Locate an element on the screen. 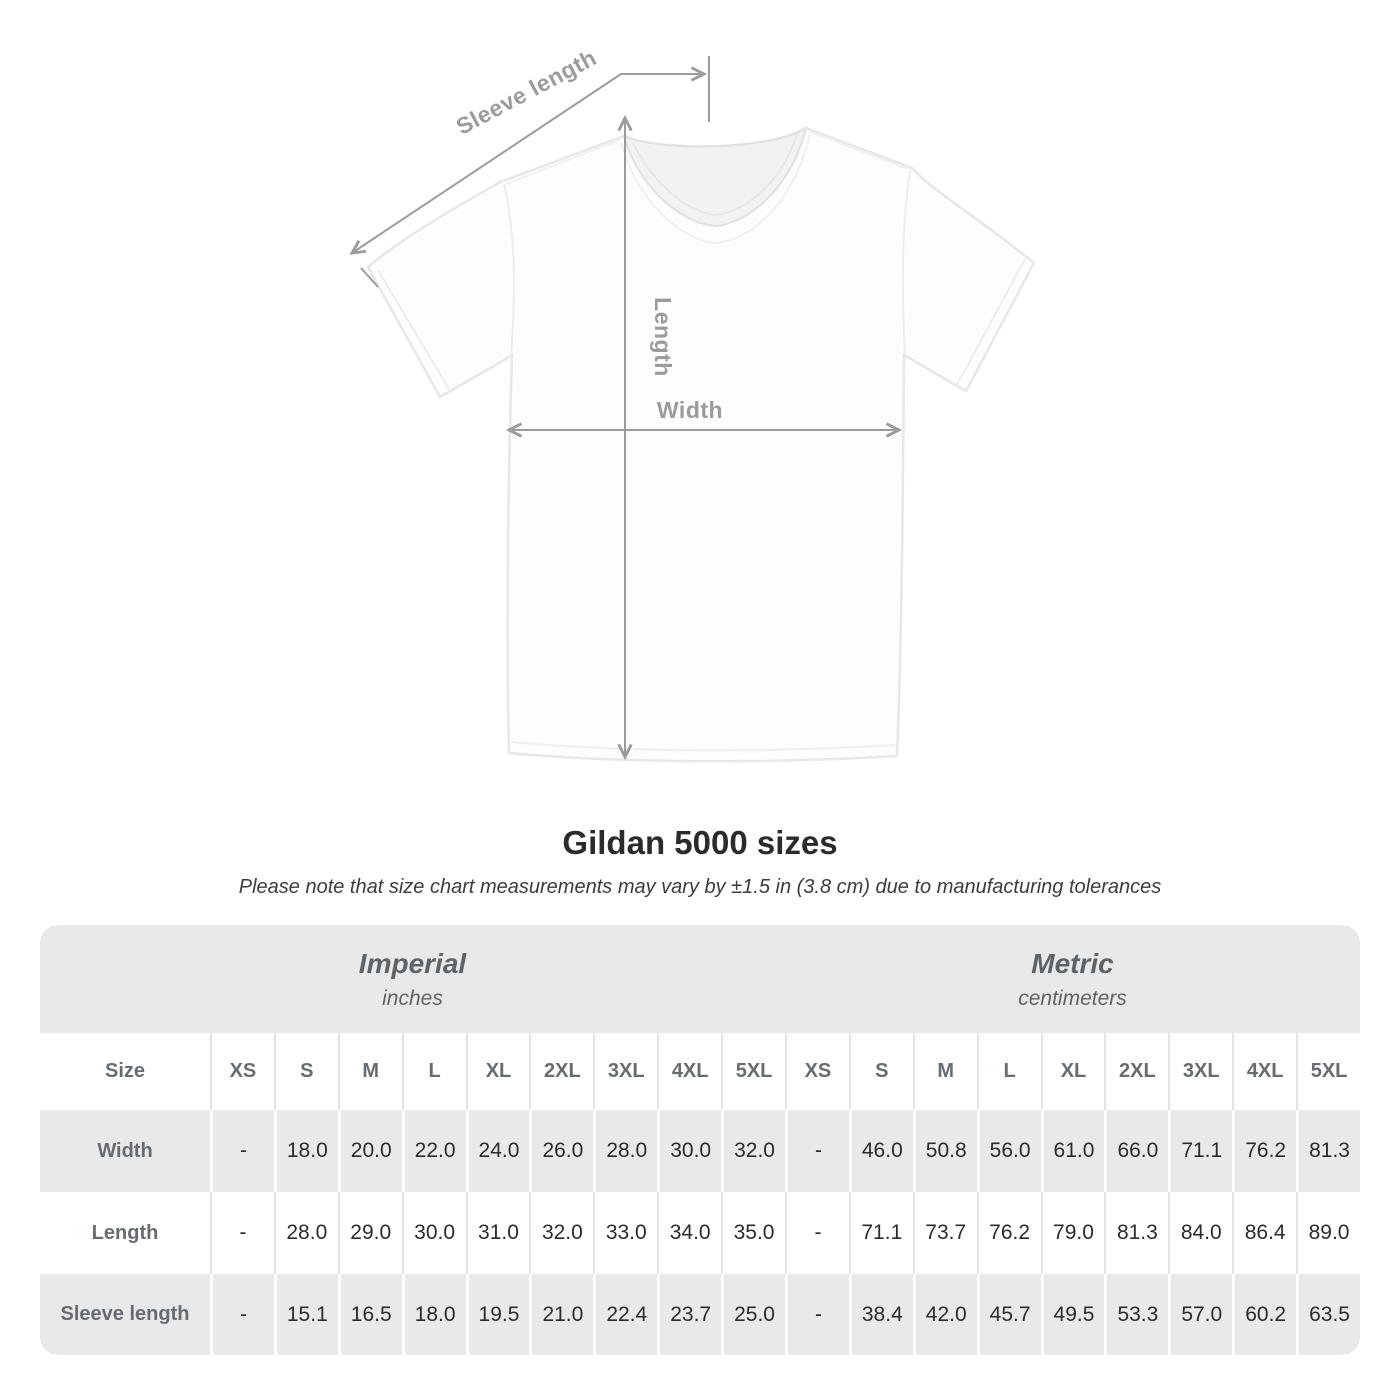 This screenshot has height=1400, width=1400. value-cell-metric: 79.0 is located at coordinates (1072, 1233).